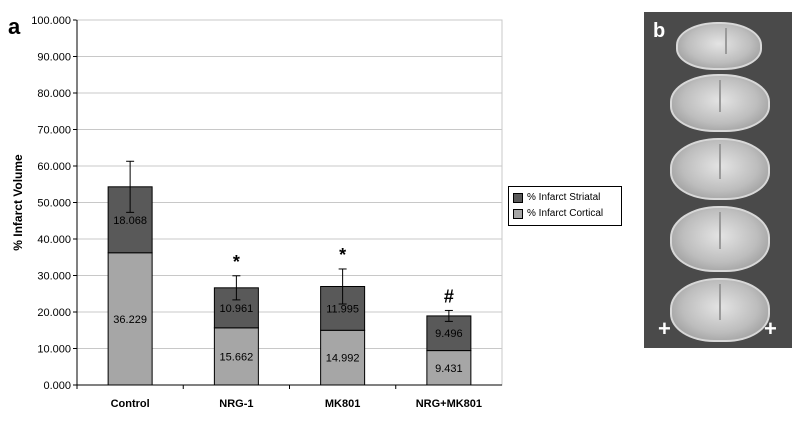 The image size is (800, 430). I want to click on y-tick-label: 90.000, so click(54, 58).